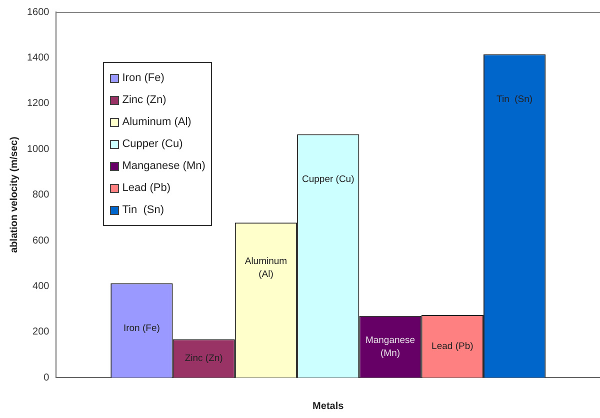 The height and width of the screenshot is (418, 600). Describe the element at coordinates (152, 144) in the screenshot. I see `legend-label: Cupper (Cu)` at that location.